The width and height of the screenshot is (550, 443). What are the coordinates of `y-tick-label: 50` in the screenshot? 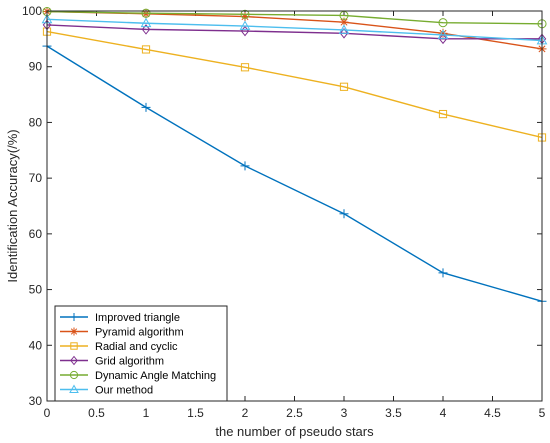 It's located at (36, 290).